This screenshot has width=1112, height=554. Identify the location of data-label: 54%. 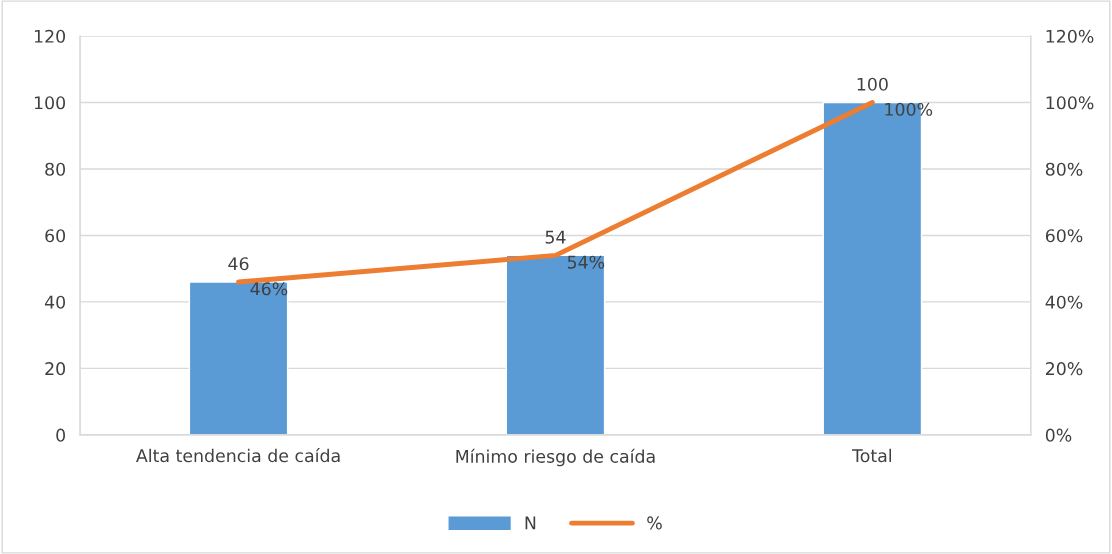
(586, 262).